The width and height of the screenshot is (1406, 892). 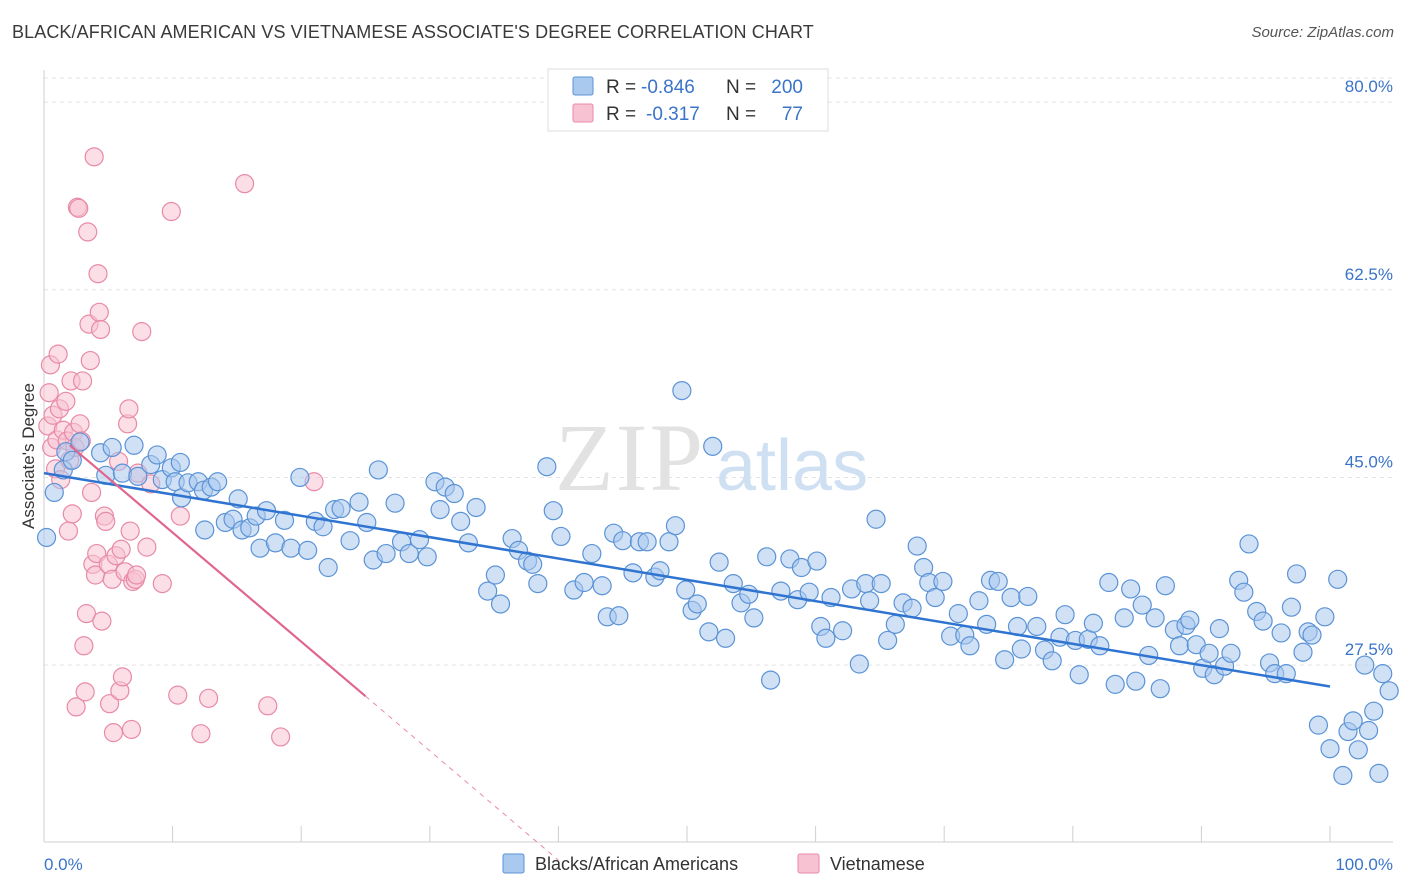 What do you see at coordinates (792, 114) in the screenshot?
I see `legend-n-value-2: 77` at bounding box center [792, 114].